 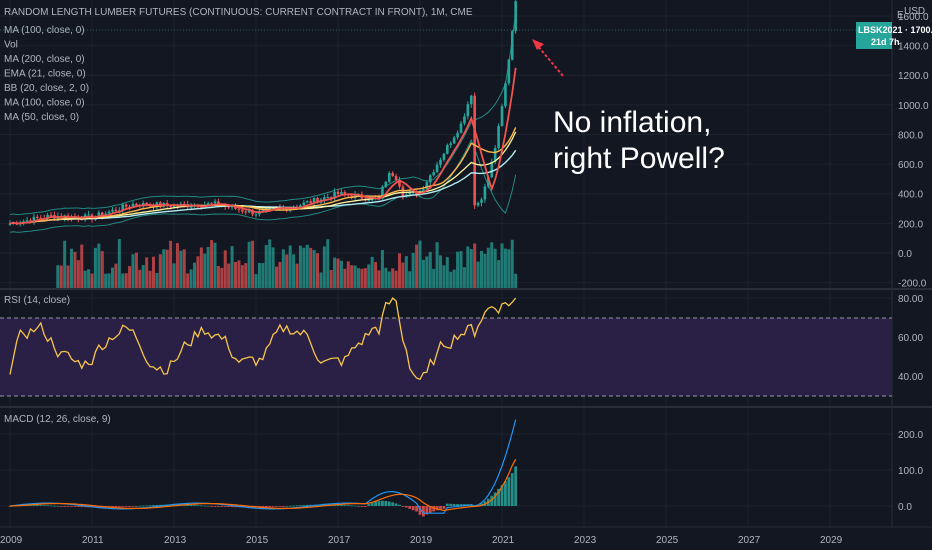 I want to click on x-tick-label: 2017, so click(x=339, y=540).